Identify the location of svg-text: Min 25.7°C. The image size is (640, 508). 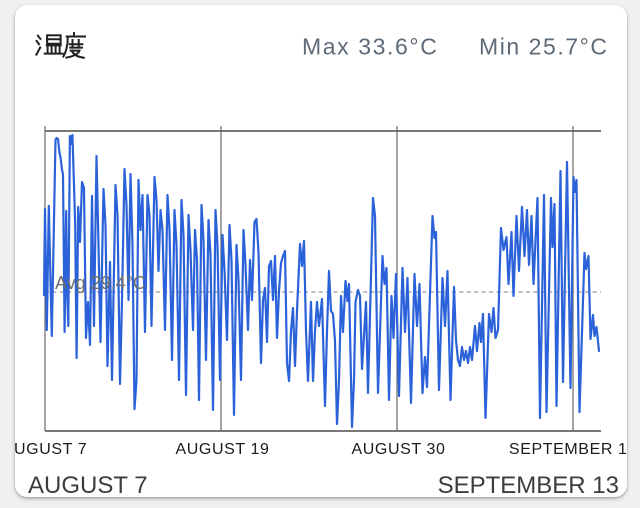
(544, 47).